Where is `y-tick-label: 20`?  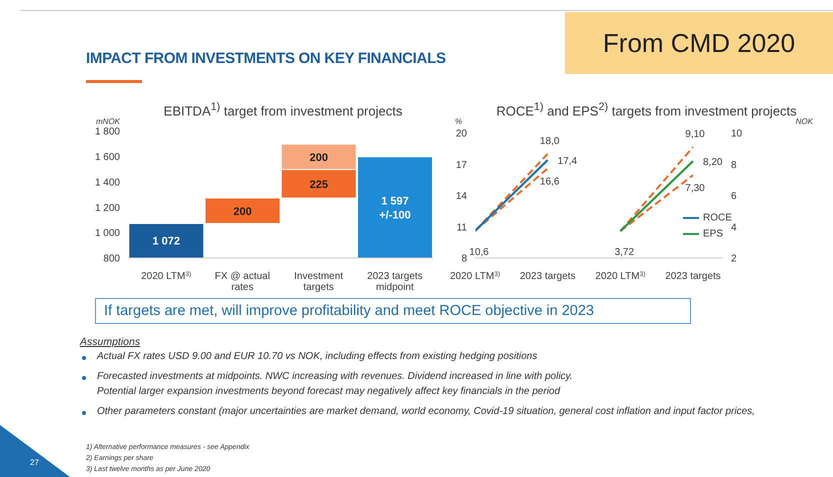
y-tick-label: 20 is located at coordinates (462, 134).